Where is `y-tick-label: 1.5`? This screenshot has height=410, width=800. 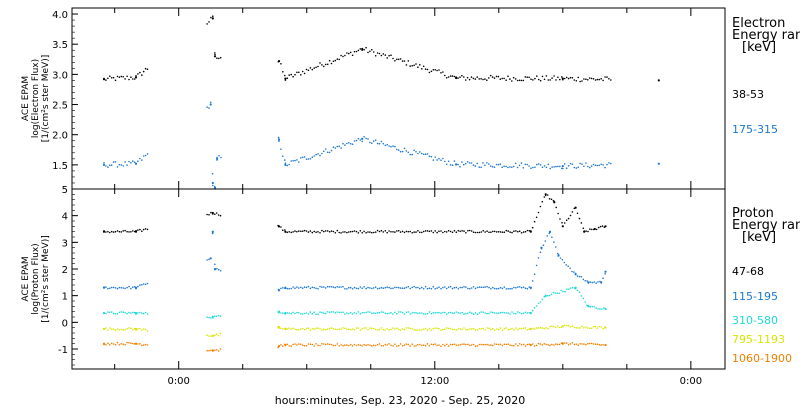
y-tick-label: 1.5 is located at coordinates (60, 166).